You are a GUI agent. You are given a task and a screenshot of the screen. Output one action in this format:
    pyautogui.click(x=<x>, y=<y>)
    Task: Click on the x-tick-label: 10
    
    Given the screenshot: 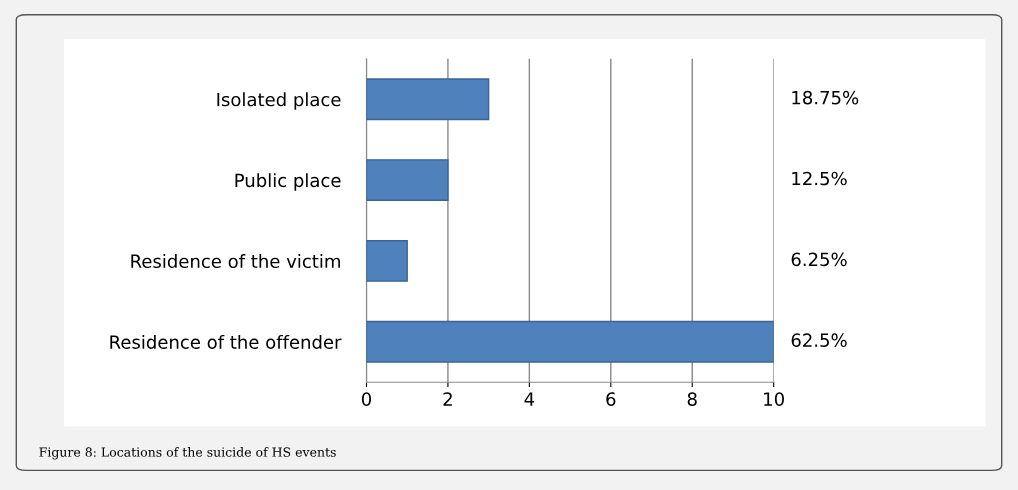 What is the action you would take?
    pyautogui.click(x=774, y=399)
    